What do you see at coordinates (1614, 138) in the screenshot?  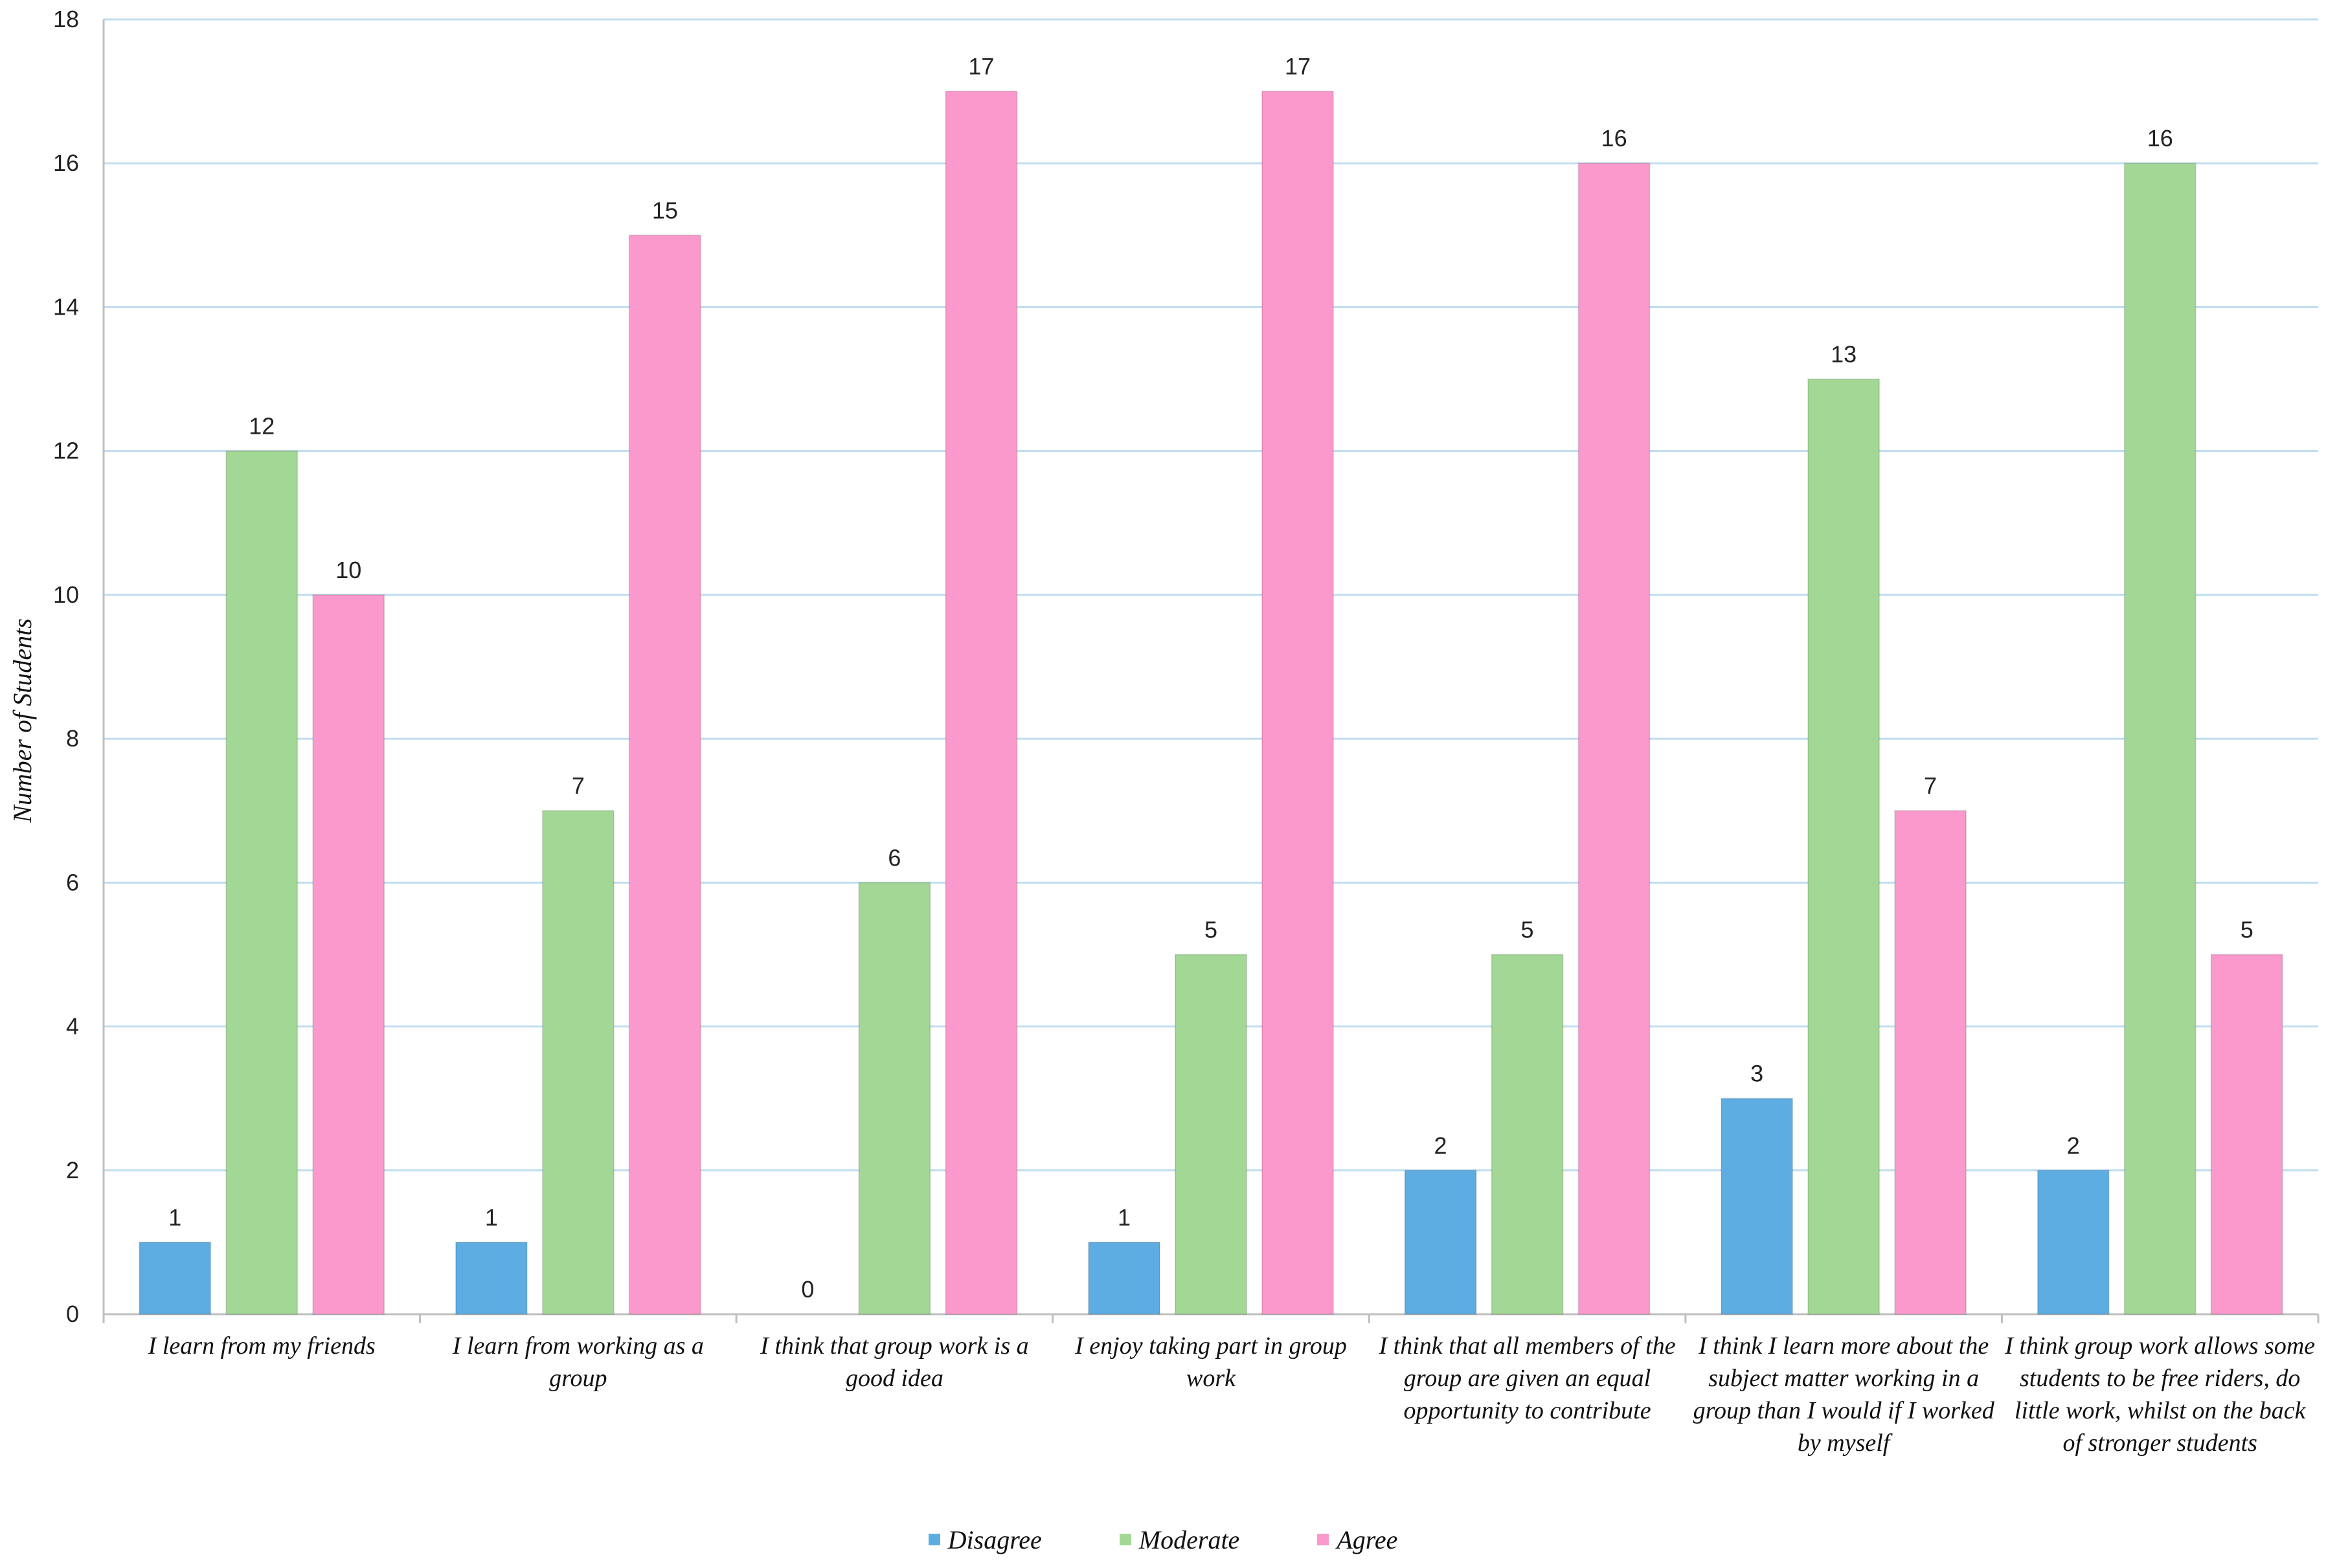 I see `data-label-agree-5: 16` at bounding box center [1614, 138].